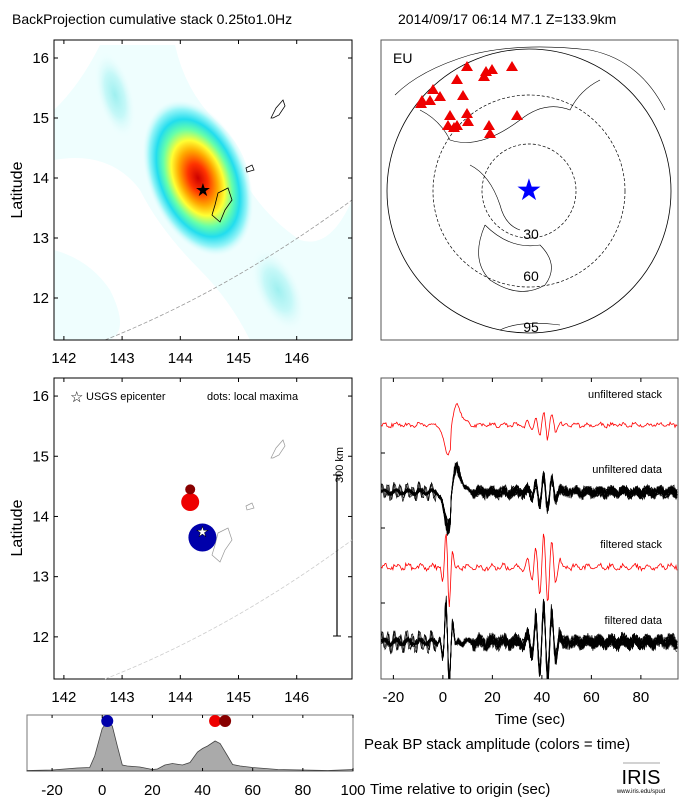 This screenshot has height=799, width=686. Describe the element at coordinates (278, 290) in the screenshot. I see `heatmap-lobe-south` at that location.